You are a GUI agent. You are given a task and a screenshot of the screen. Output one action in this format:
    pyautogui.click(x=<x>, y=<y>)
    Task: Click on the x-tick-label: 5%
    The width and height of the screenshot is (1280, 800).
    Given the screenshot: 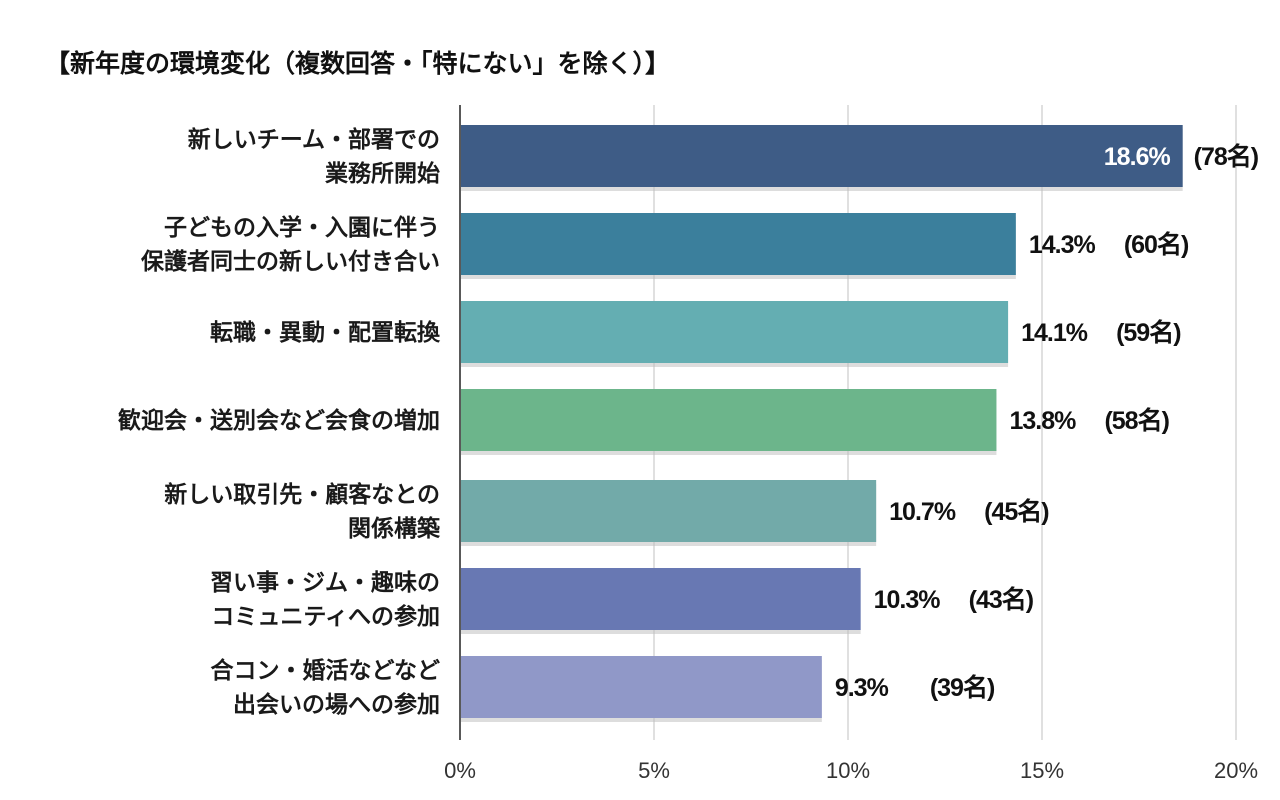 What is the action you would take?
    pyautogui.click(x=654, y=770)
    